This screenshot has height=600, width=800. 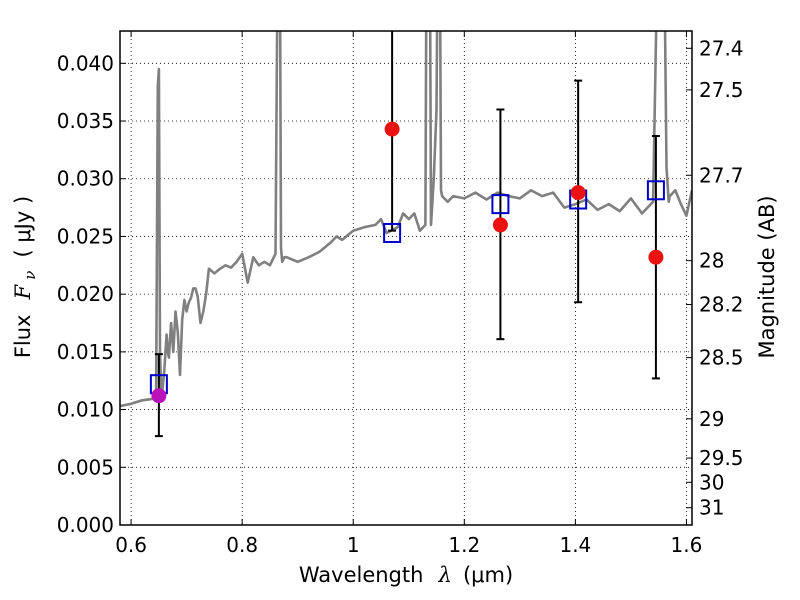 I want to click on right-axis-label: Magnitude (AB), so click(x=767, y=276).